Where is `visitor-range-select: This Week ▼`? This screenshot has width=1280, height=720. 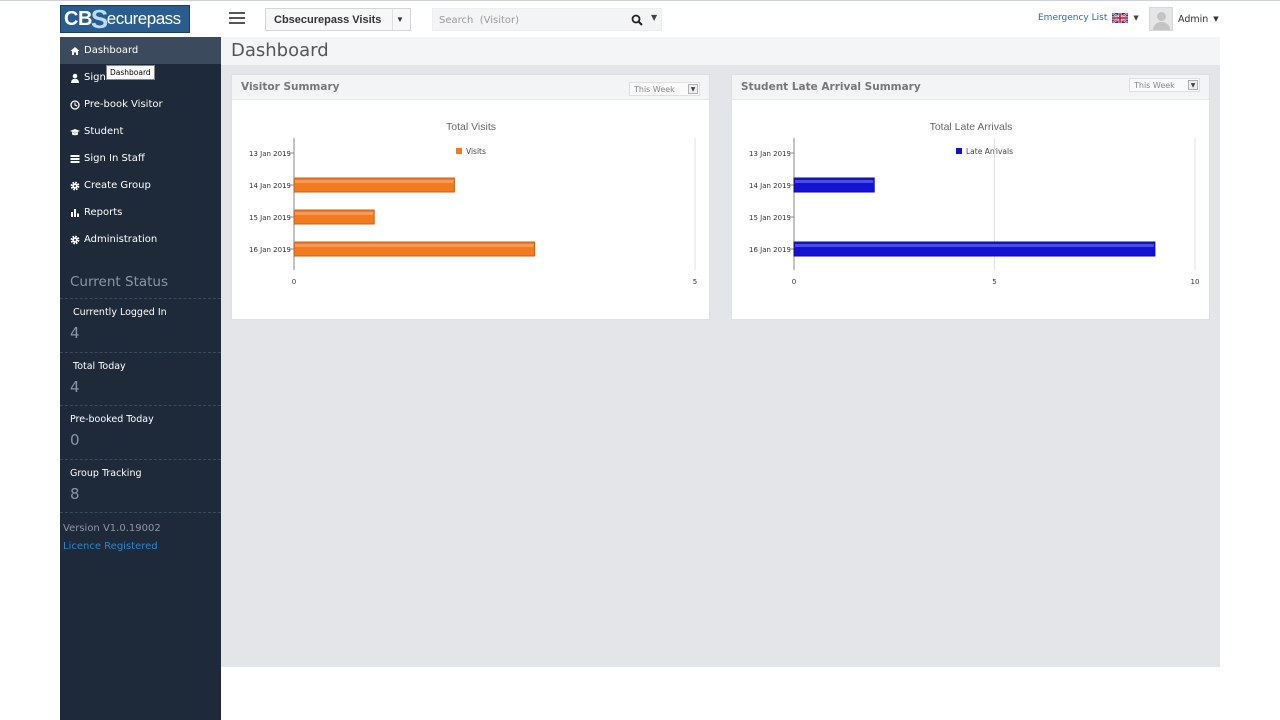
visitor-range-select: This Week ▼ is located at coordinates (664, 89).